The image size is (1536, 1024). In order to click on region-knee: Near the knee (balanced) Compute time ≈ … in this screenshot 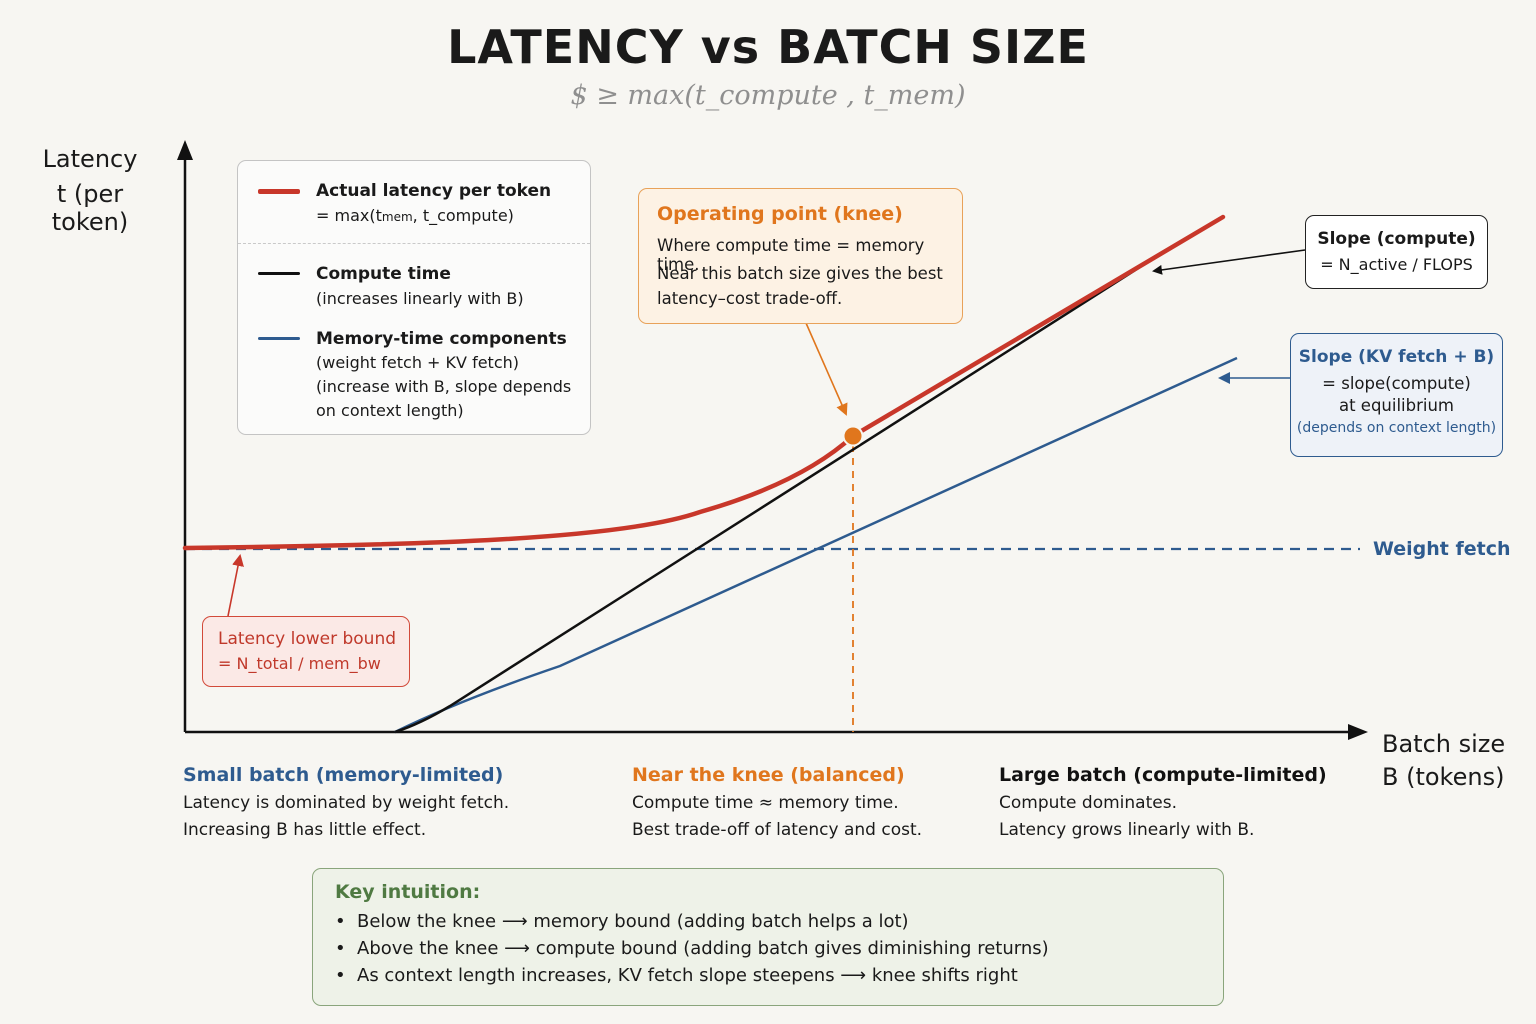, I will do `click(777, 802)`.